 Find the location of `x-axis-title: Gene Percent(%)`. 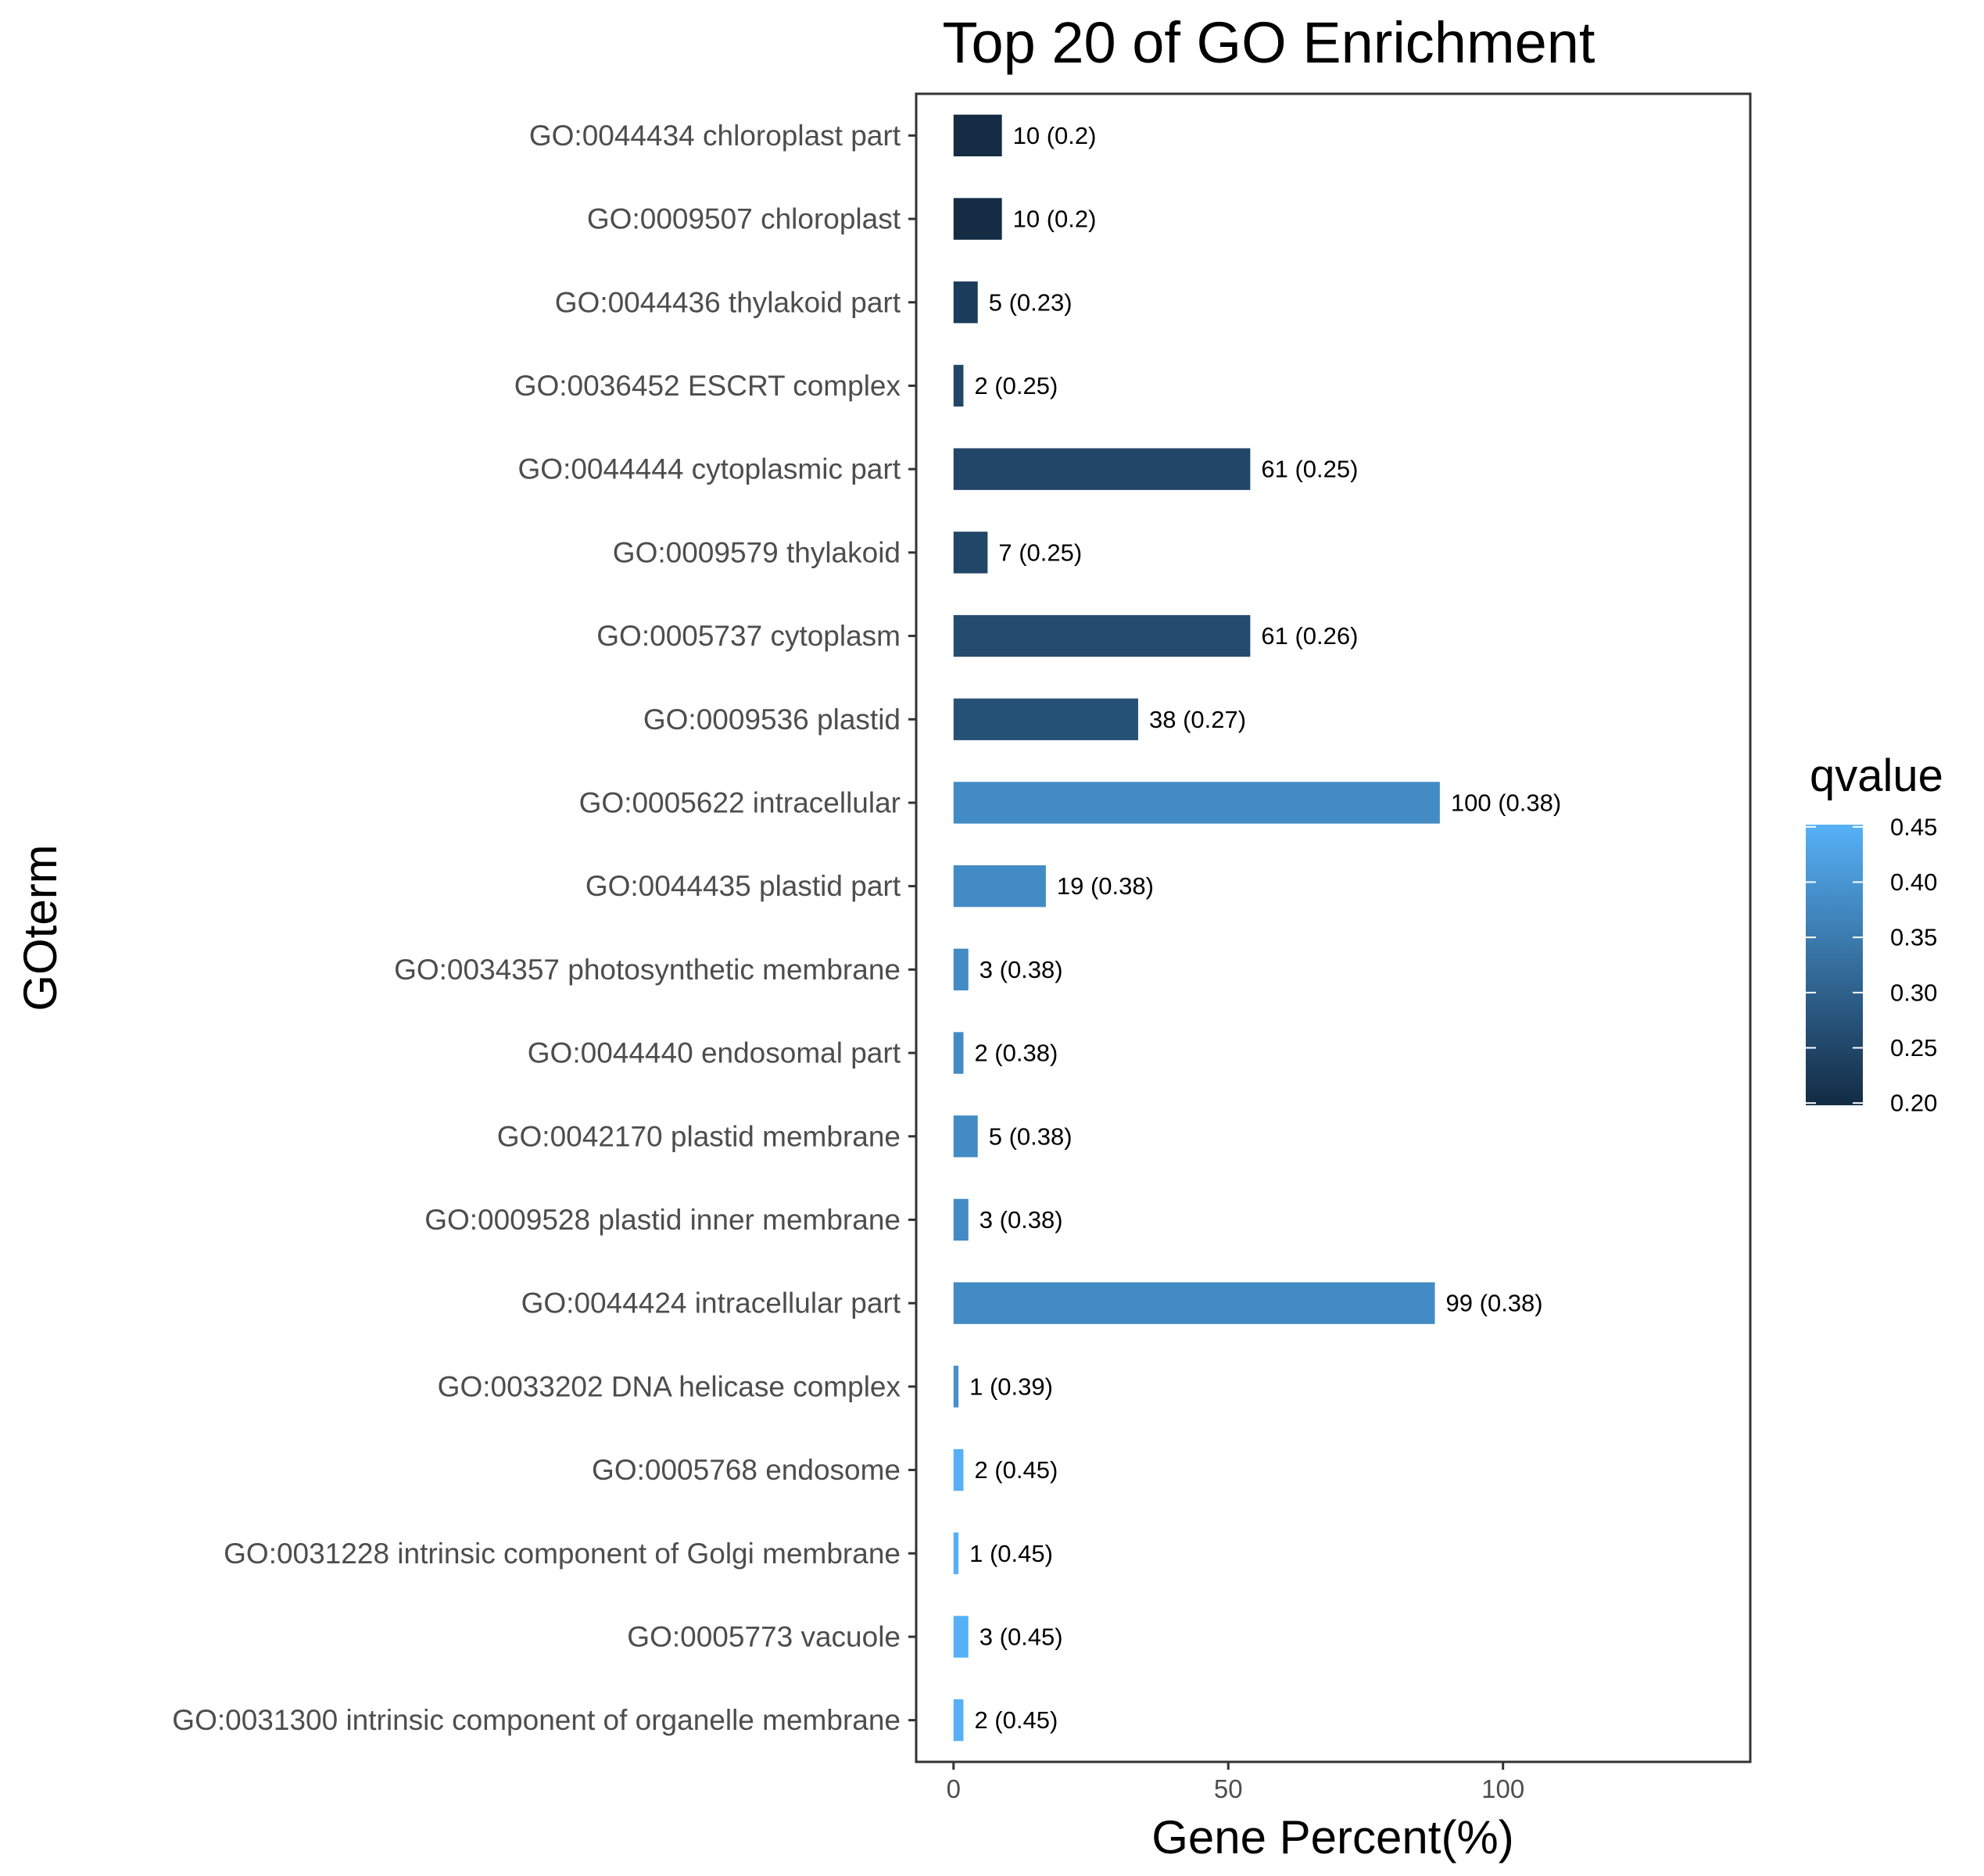

x-axis-title: Gene Percent(%) is located at coordinates (1332, 1837).